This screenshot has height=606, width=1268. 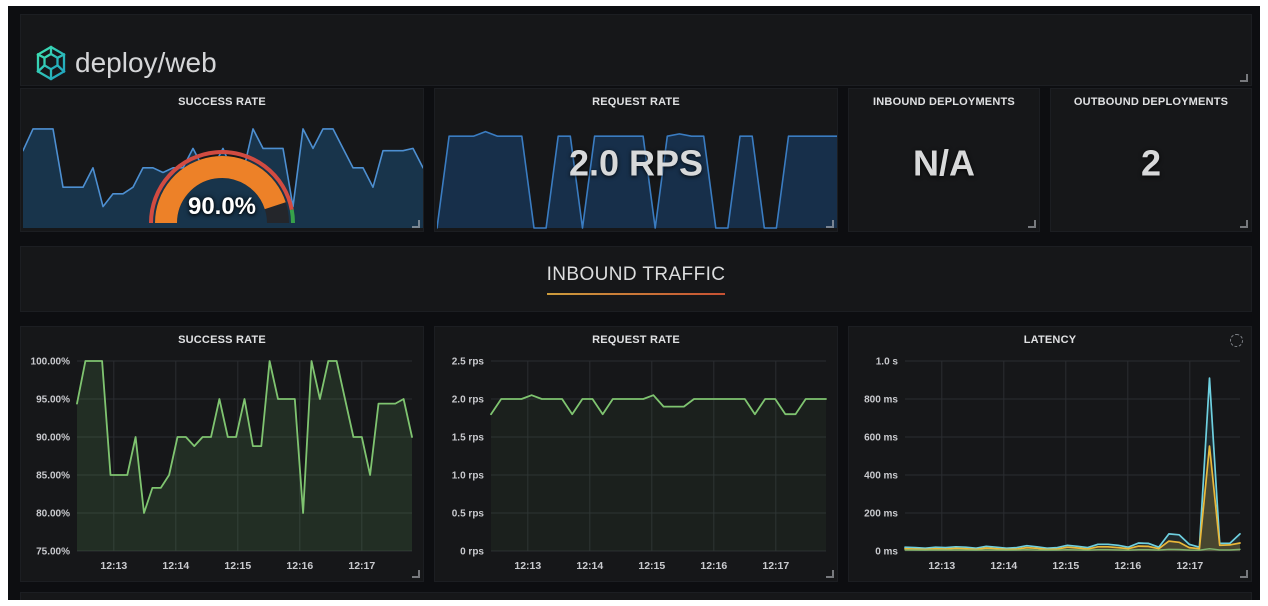 I want to click on svg-text: 85.00%, so click(x=53, y=476).